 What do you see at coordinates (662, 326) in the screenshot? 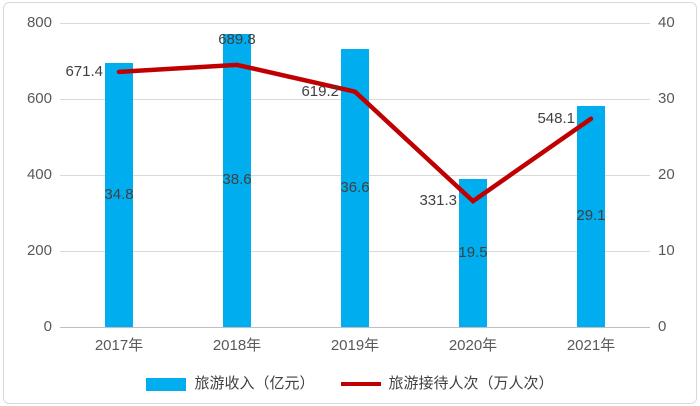
I see `right-axis-tick-0: 0` at bounding box center [662, 326].